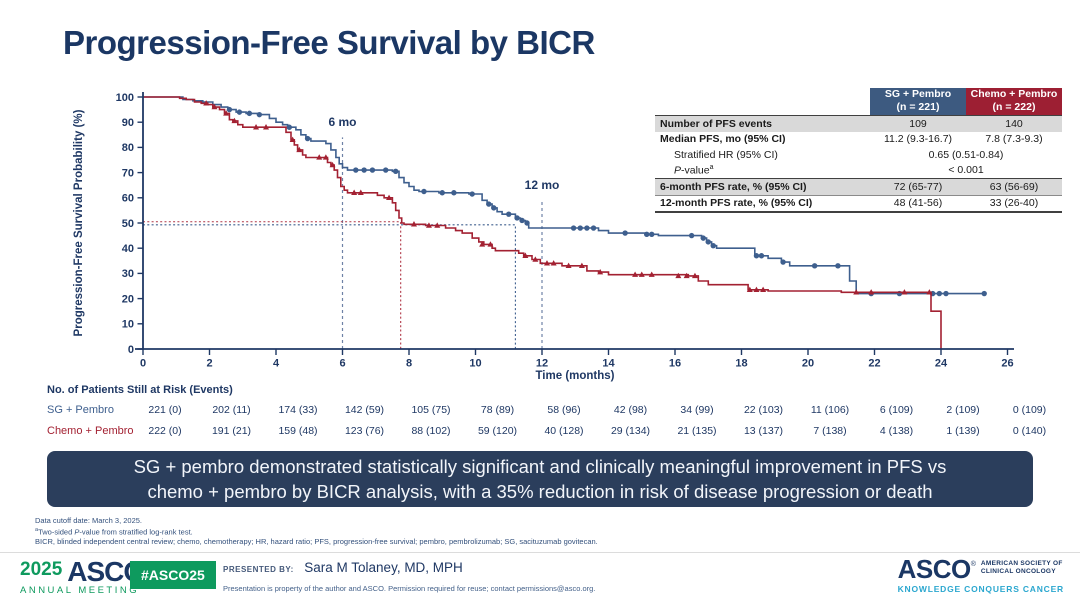 The width and height of the screenshot is (1080, 608). Describe the element at coordinates (298, 410) in the screenshot. I see `risk-value: 174 (33)` at that location.